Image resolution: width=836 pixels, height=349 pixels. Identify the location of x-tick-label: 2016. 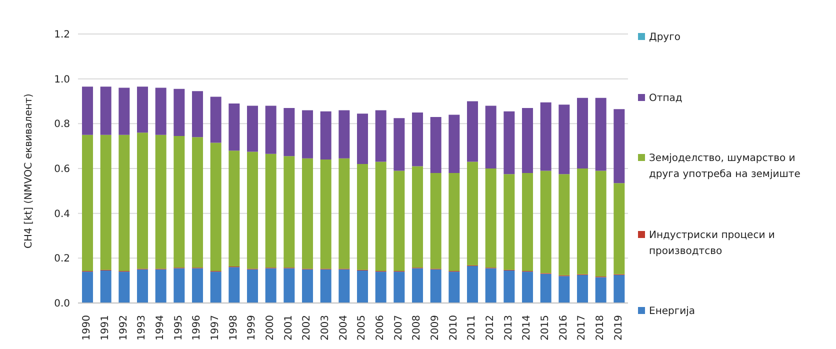
(564, 327).